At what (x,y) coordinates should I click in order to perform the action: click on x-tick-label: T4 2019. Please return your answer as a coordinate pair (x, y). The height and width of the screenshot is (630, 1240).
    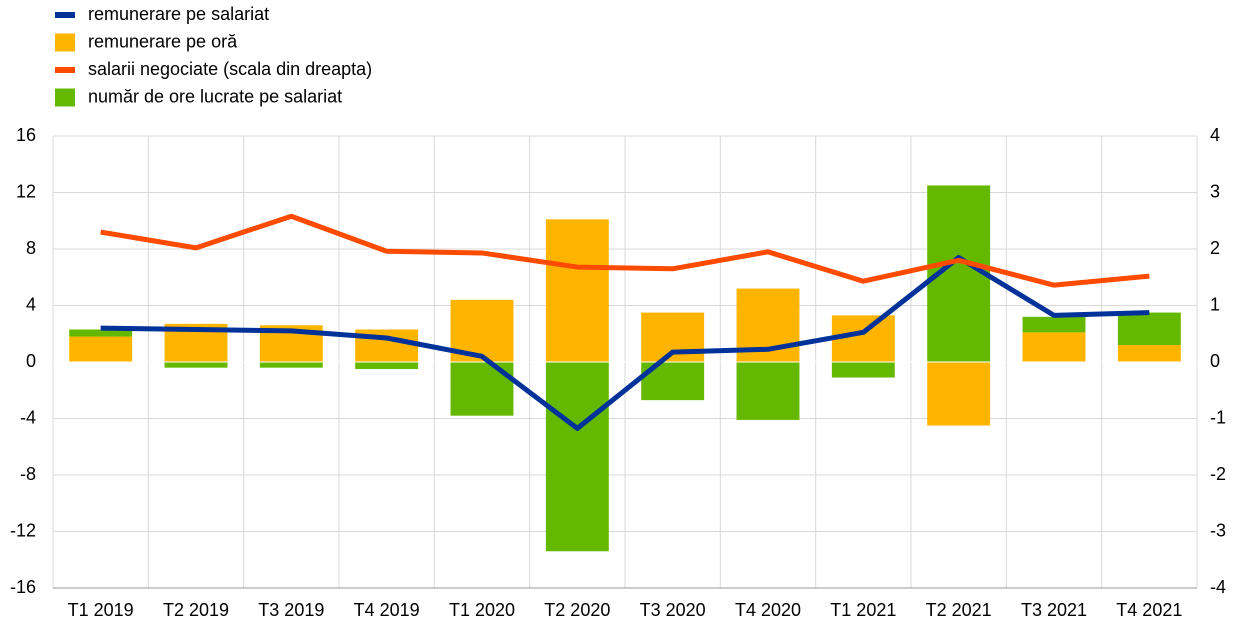
    Looking at the image, I should click on (387, 610).